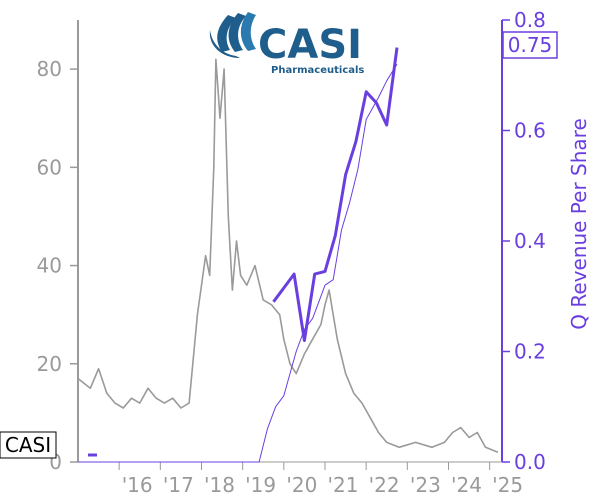 Image resolution: width=600 pixels, height=500 pixels. Describe the element at coordinates (530, 20) in the screenshot. I see `right-tick-label: 0.8` at that location.